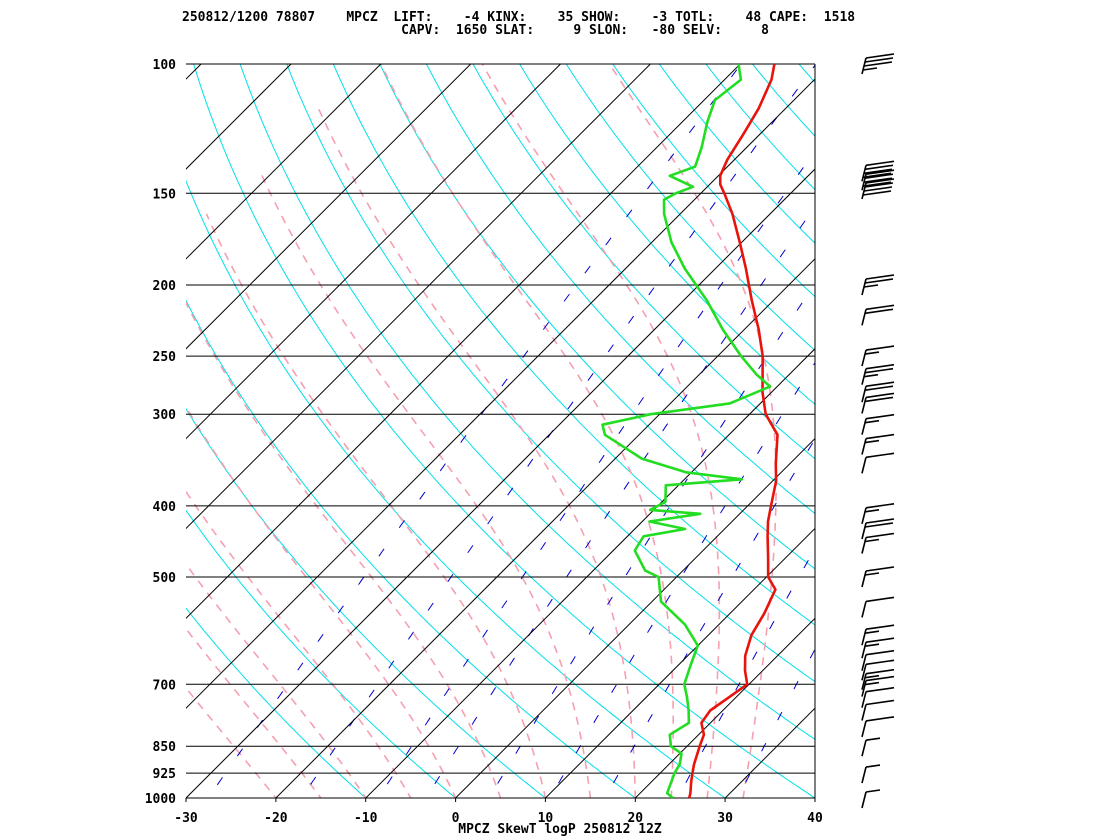 This screenshot has height=840, width=1120. What do you see at coordinates (160, 799) in the screenshot?
I see `pressure-tick-label: 1000` at bounding box center [160, 799].